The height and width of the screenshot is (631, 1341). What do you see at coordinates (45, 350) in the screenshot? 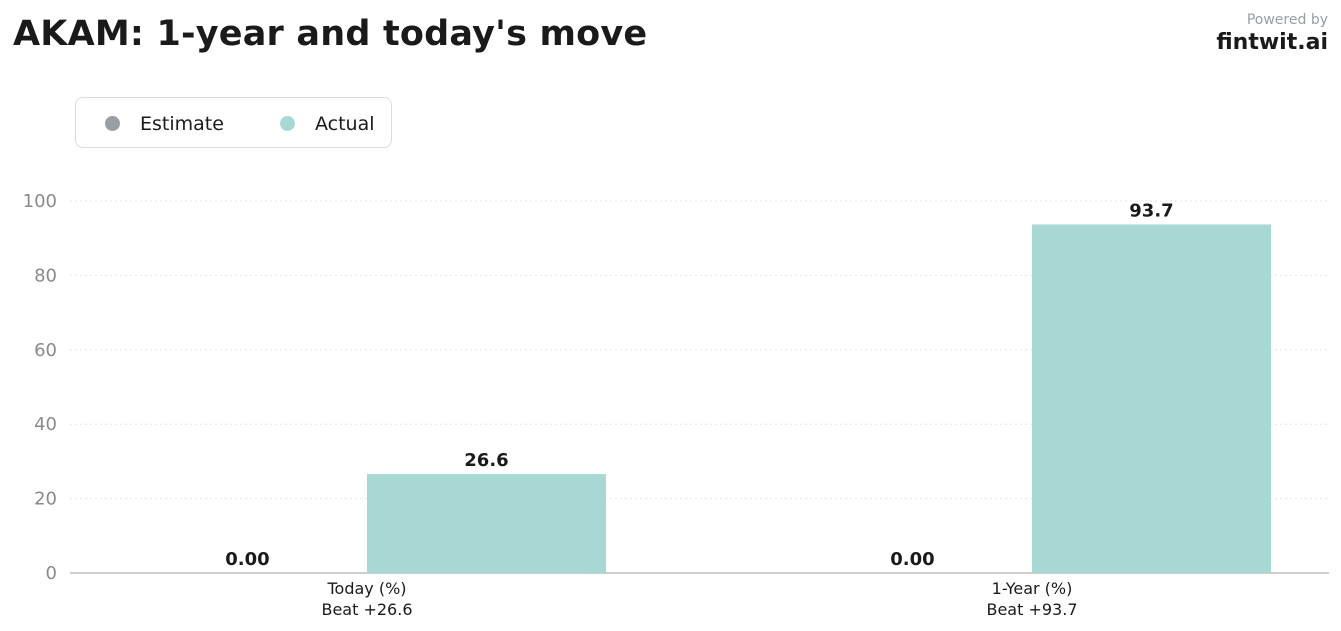
I see `y-tick-label: 60` at bounding box center [45, 350].